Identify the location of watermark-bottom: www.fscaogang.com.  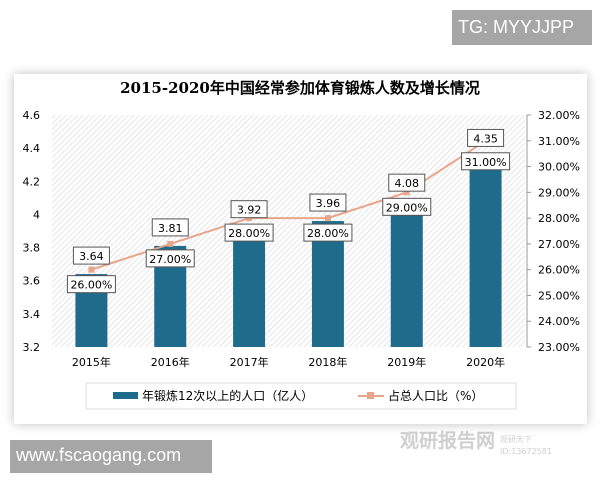
(111, 456).